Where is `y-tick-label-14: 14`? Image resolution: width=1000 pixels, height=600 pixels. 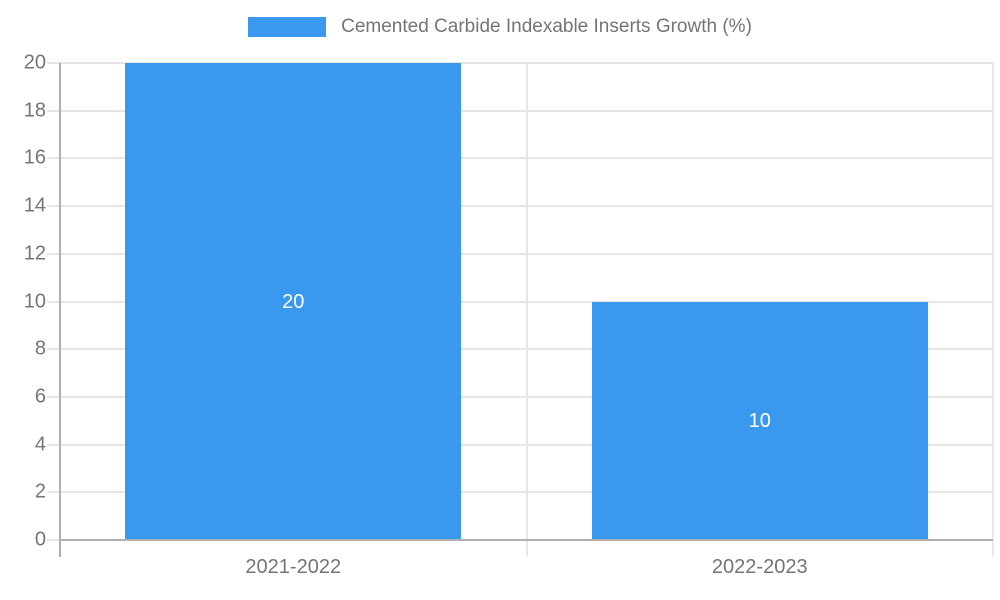 y-tick-label-14: 14 is located at coordinates (34, 205).